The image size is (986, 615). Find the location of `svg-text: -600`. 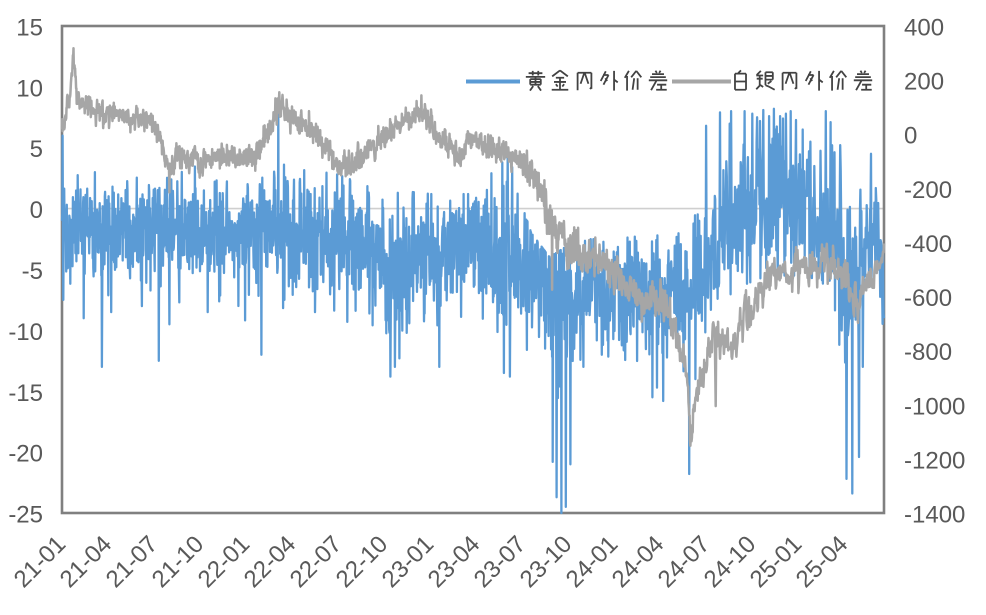

svg-text: -600 is located at coordinates (928, 298).